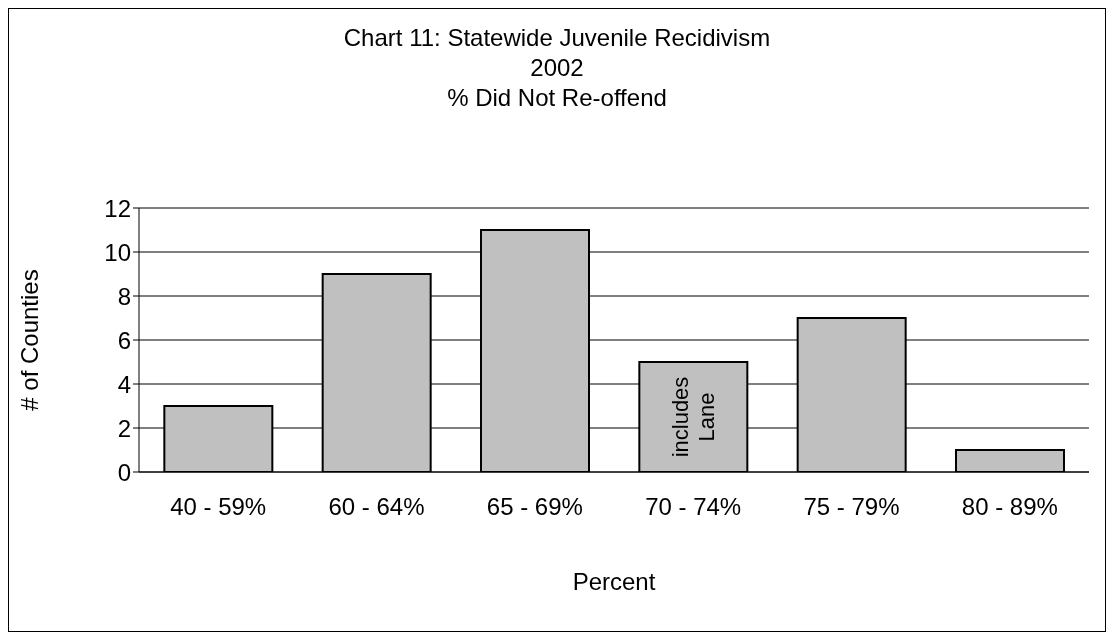 The height and width of the screenshot is (640, 1114). Describe the element at coordinates (376, 507) in the screenshot. I see `x-tick-label: 60 - 64%` at that location.